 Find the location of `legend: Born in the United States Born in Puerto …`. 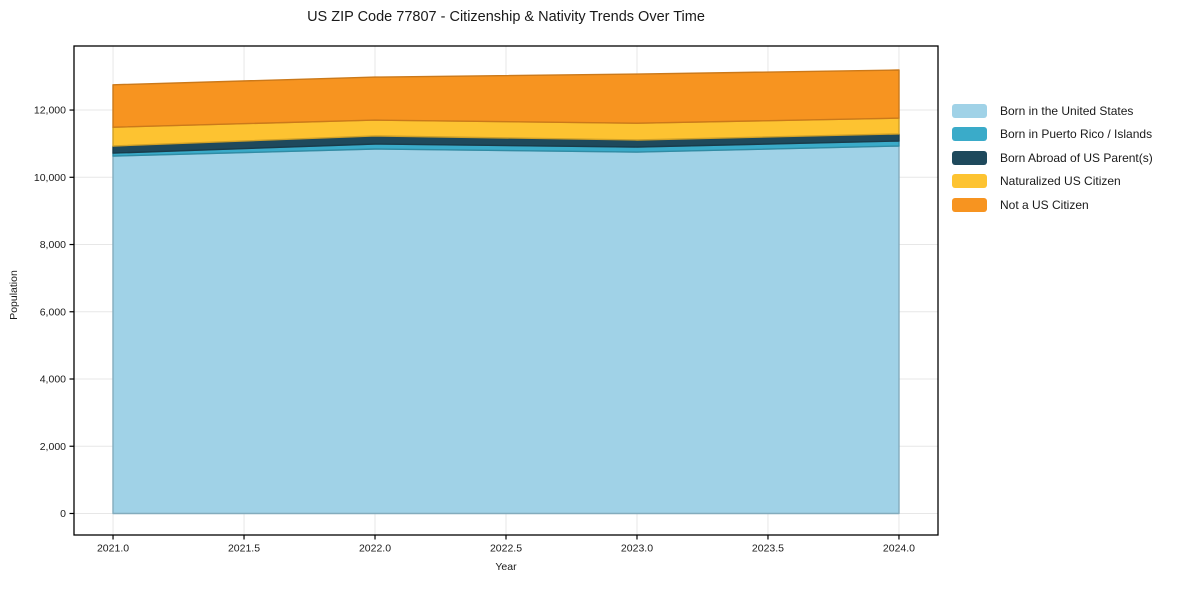

legend: Born in the United States Born in Puerto … is located at coordinates (1052, 158).